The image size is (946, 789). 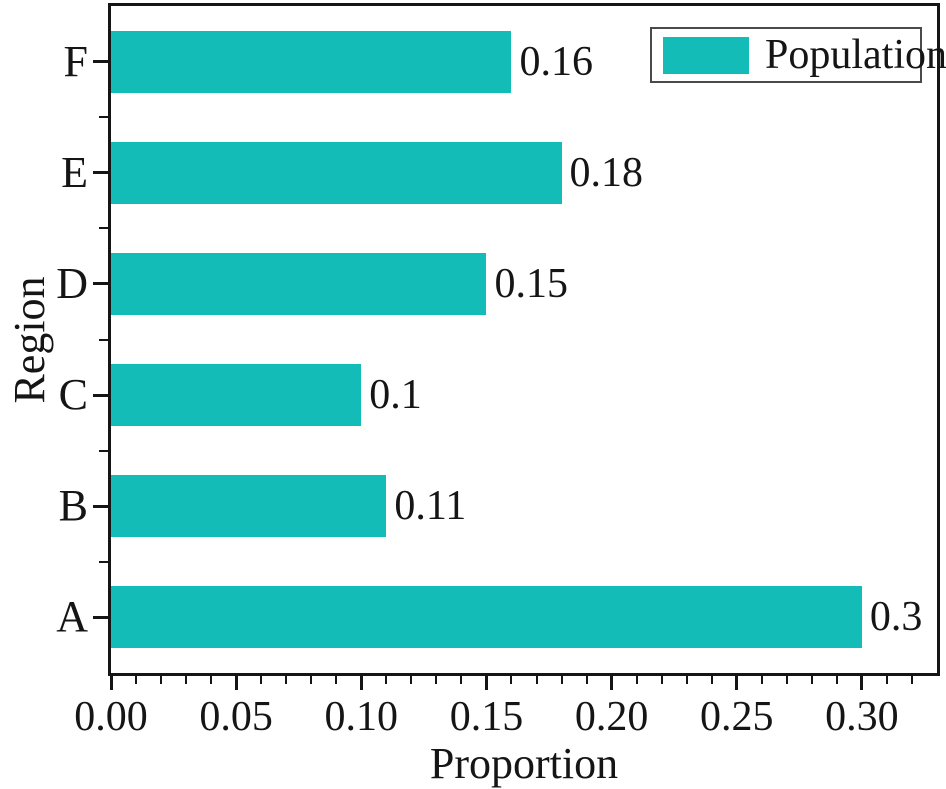 I want to click on y-tick-label-E: E, so click(x=74, y=172).